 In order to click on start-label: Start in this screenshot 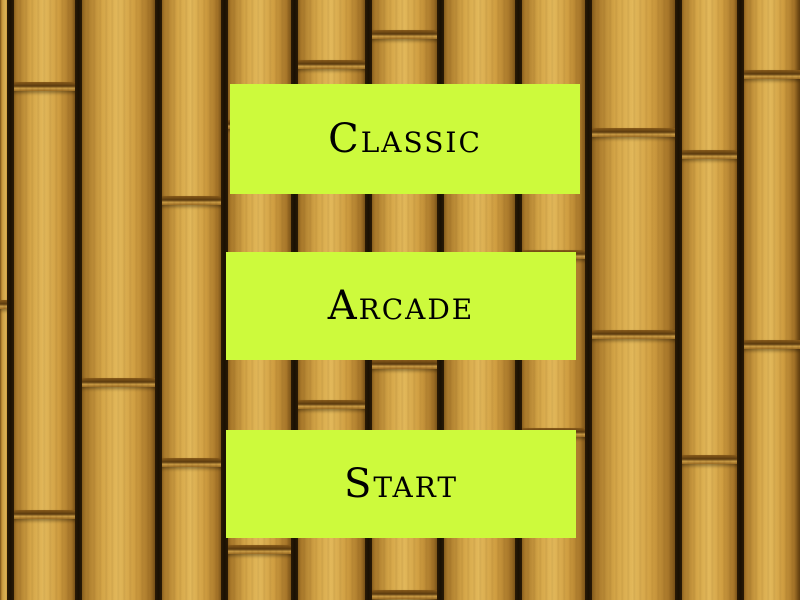, I will do `click(401, 484)`.